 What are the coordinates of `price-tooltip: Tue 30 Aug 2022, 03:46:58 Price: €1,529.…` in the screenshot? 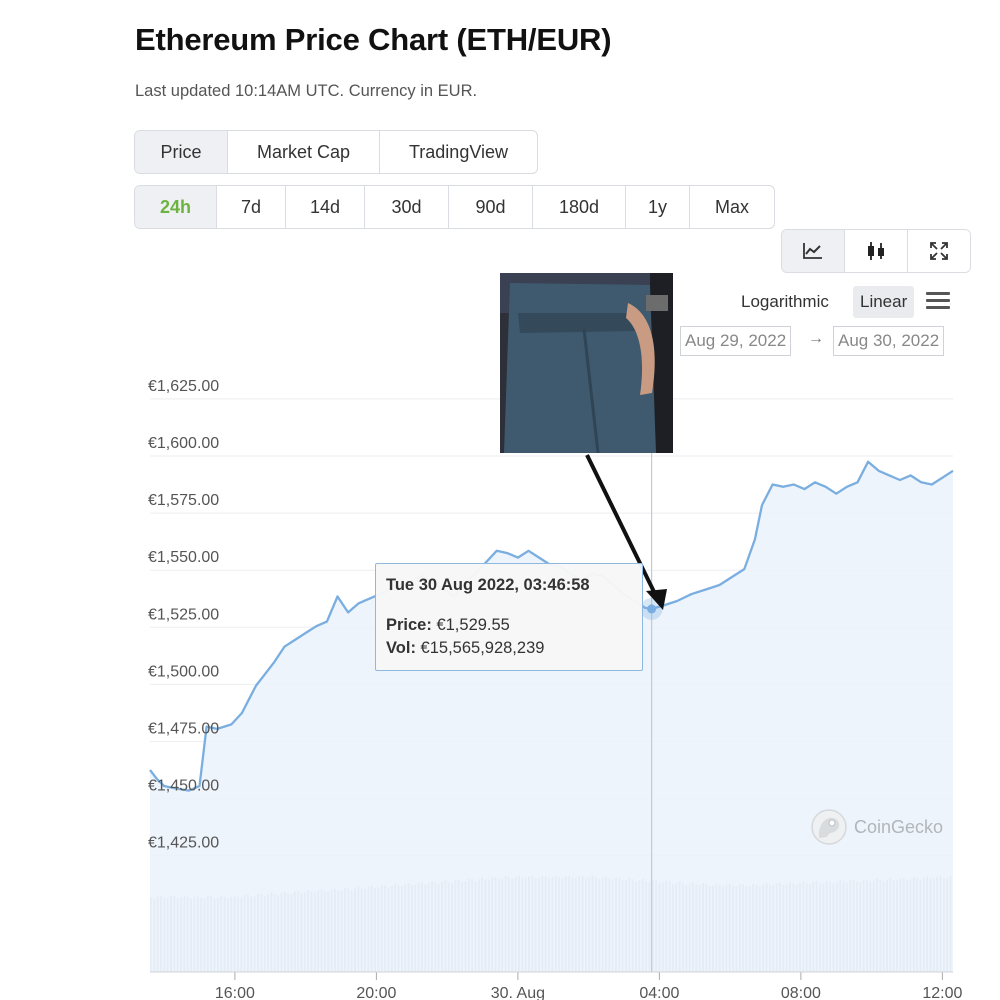 It's located at (509, 617).